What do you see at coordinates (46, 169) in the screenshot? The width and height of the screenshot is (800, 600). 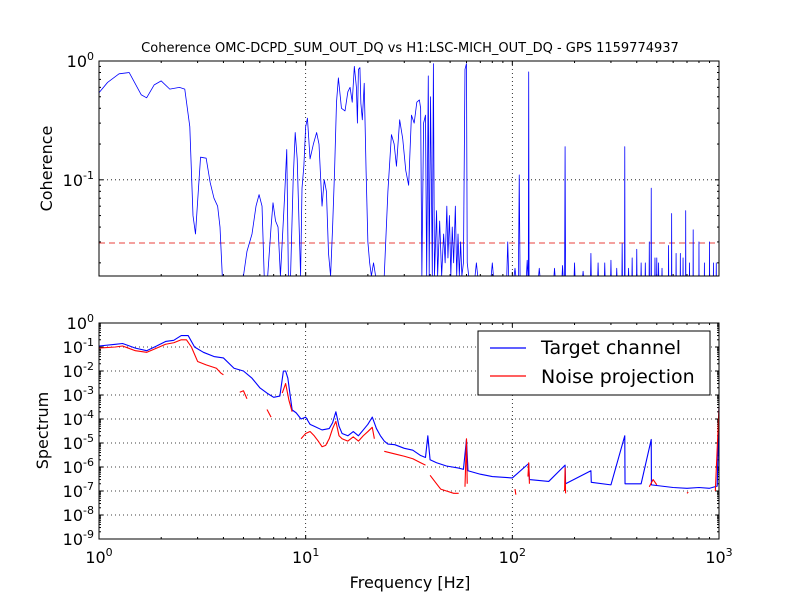 I see `coherence-y-label: Coherence` at bounding box center [46, 169].